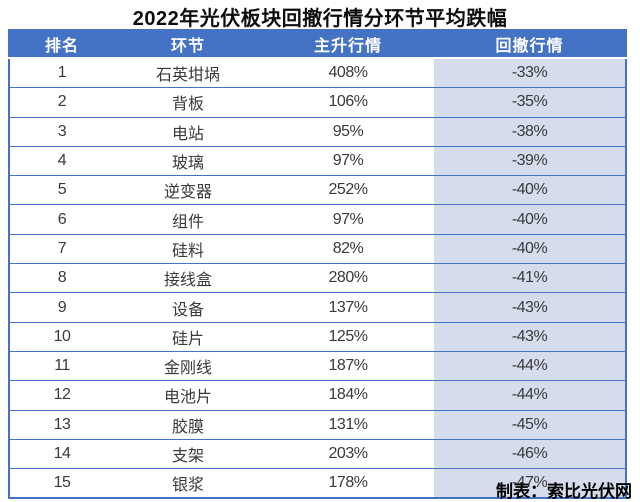 The height and width of the screenshot is (502, 640). I want to click on table-credit: 制表：索比光伏网, so click(564, 491).